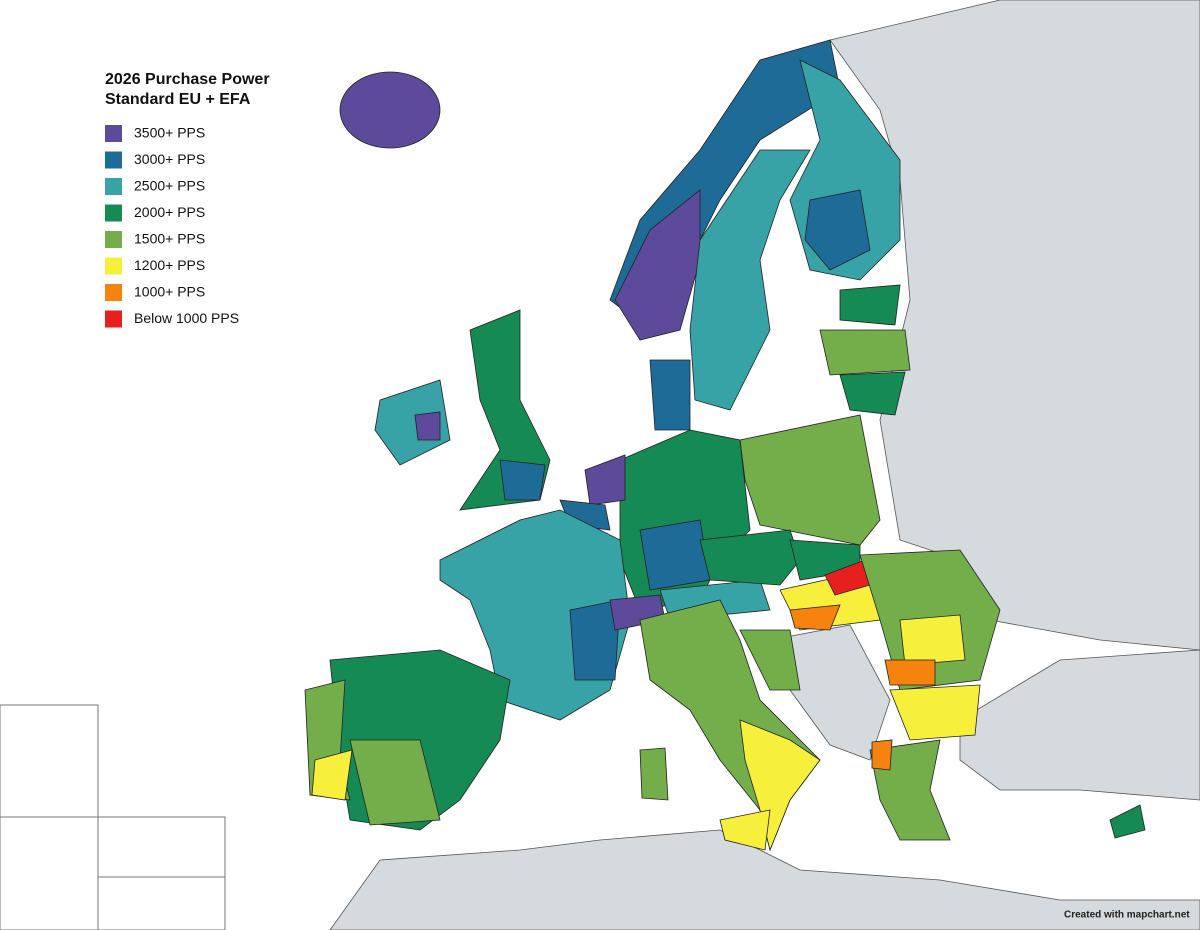 Image resolution: width=1200 pixels, height=930 pixels. Describe the element at coordinates (169, 265) in the screenshot. I see `legend-label: 1200+ PPS` at that location.